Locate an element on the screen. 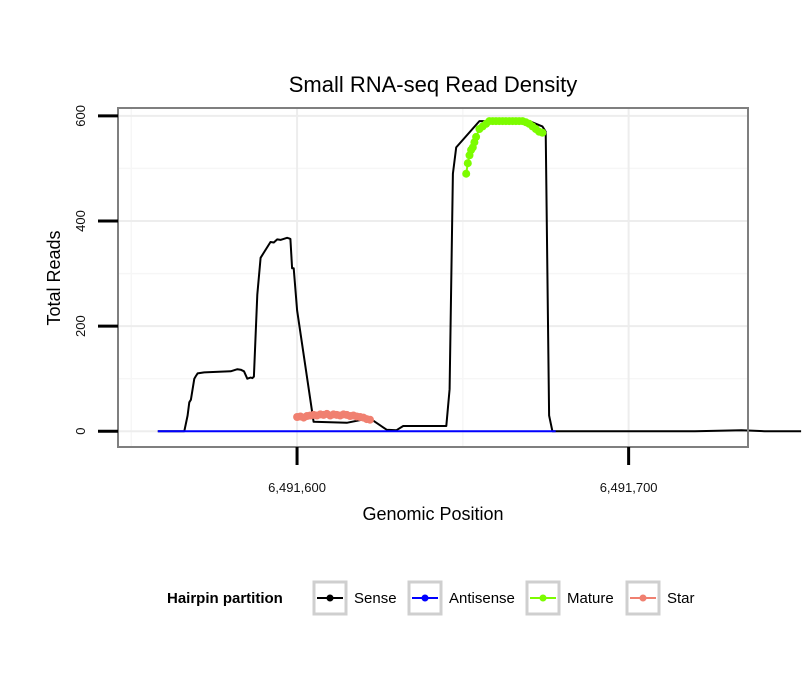 This screenshot has width=810, height=690. legend-key-point-mature is located at coordinates (543, 598).